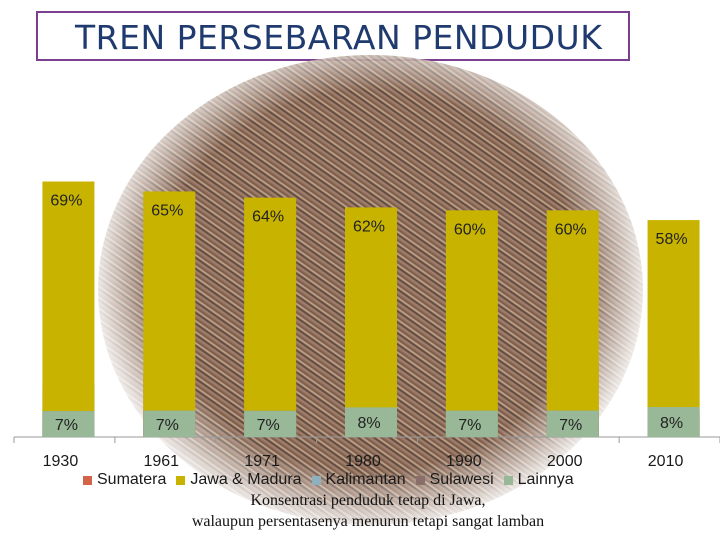 The height and width of the screenshot is (540, 720). I want to click on x-tick-label: 1961, so click(161, 461).